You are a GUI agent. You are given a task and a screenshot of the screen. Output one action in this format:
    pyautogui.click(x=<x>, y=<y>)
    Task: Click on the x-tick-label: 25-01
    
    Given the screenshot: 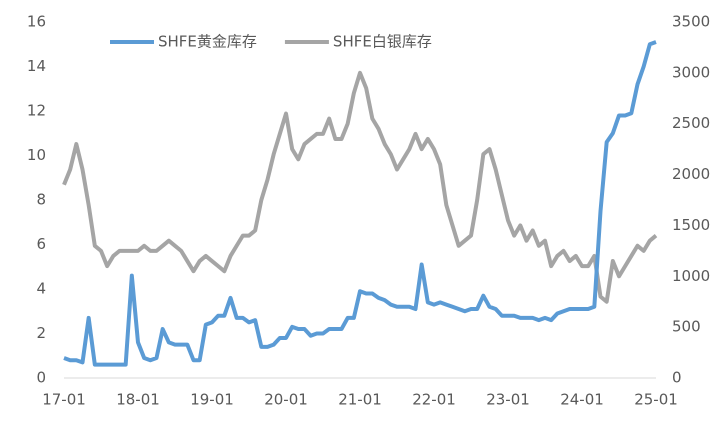 What is the action you would take?
    pyautogui.click(x=656, y=400)
    